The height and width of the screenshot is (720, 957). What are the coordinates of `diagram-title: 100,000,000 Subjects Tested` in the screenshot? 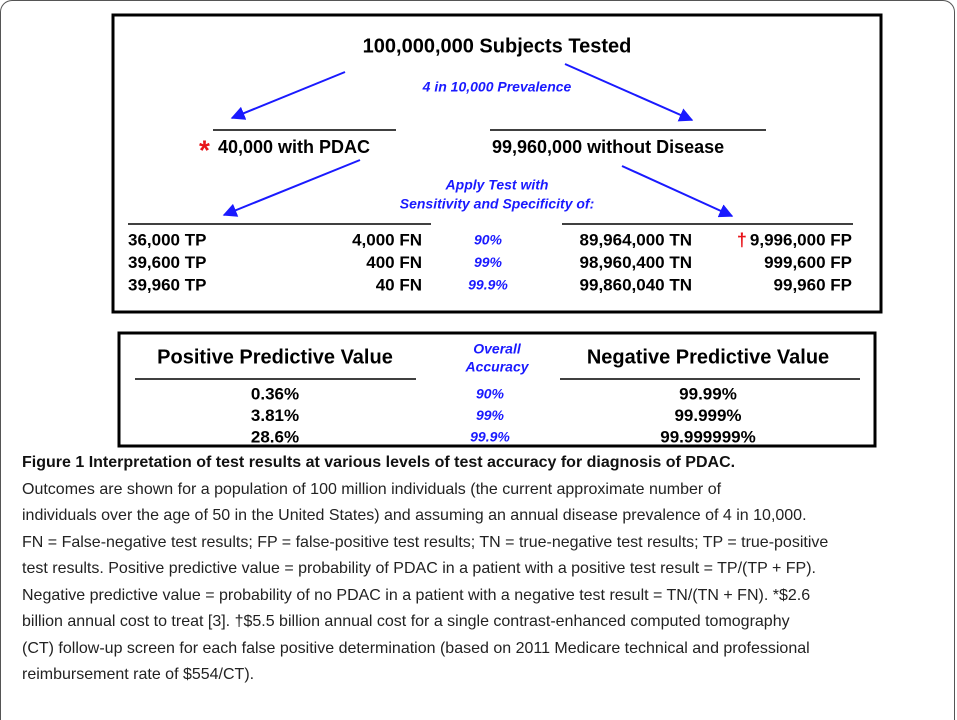 It's located at (497, 46).